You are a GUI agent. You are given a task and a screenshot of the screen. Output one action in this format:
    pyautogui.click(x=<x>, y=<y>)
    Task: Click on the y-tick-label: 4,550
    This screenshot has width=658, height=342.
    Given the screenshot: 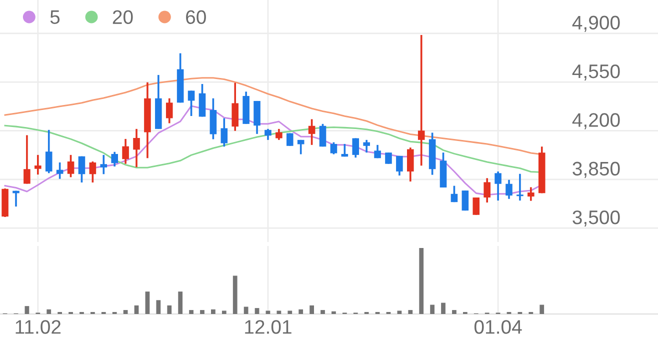 What is the action you would take?
    pyautogui.click(x=596, y=72)
    